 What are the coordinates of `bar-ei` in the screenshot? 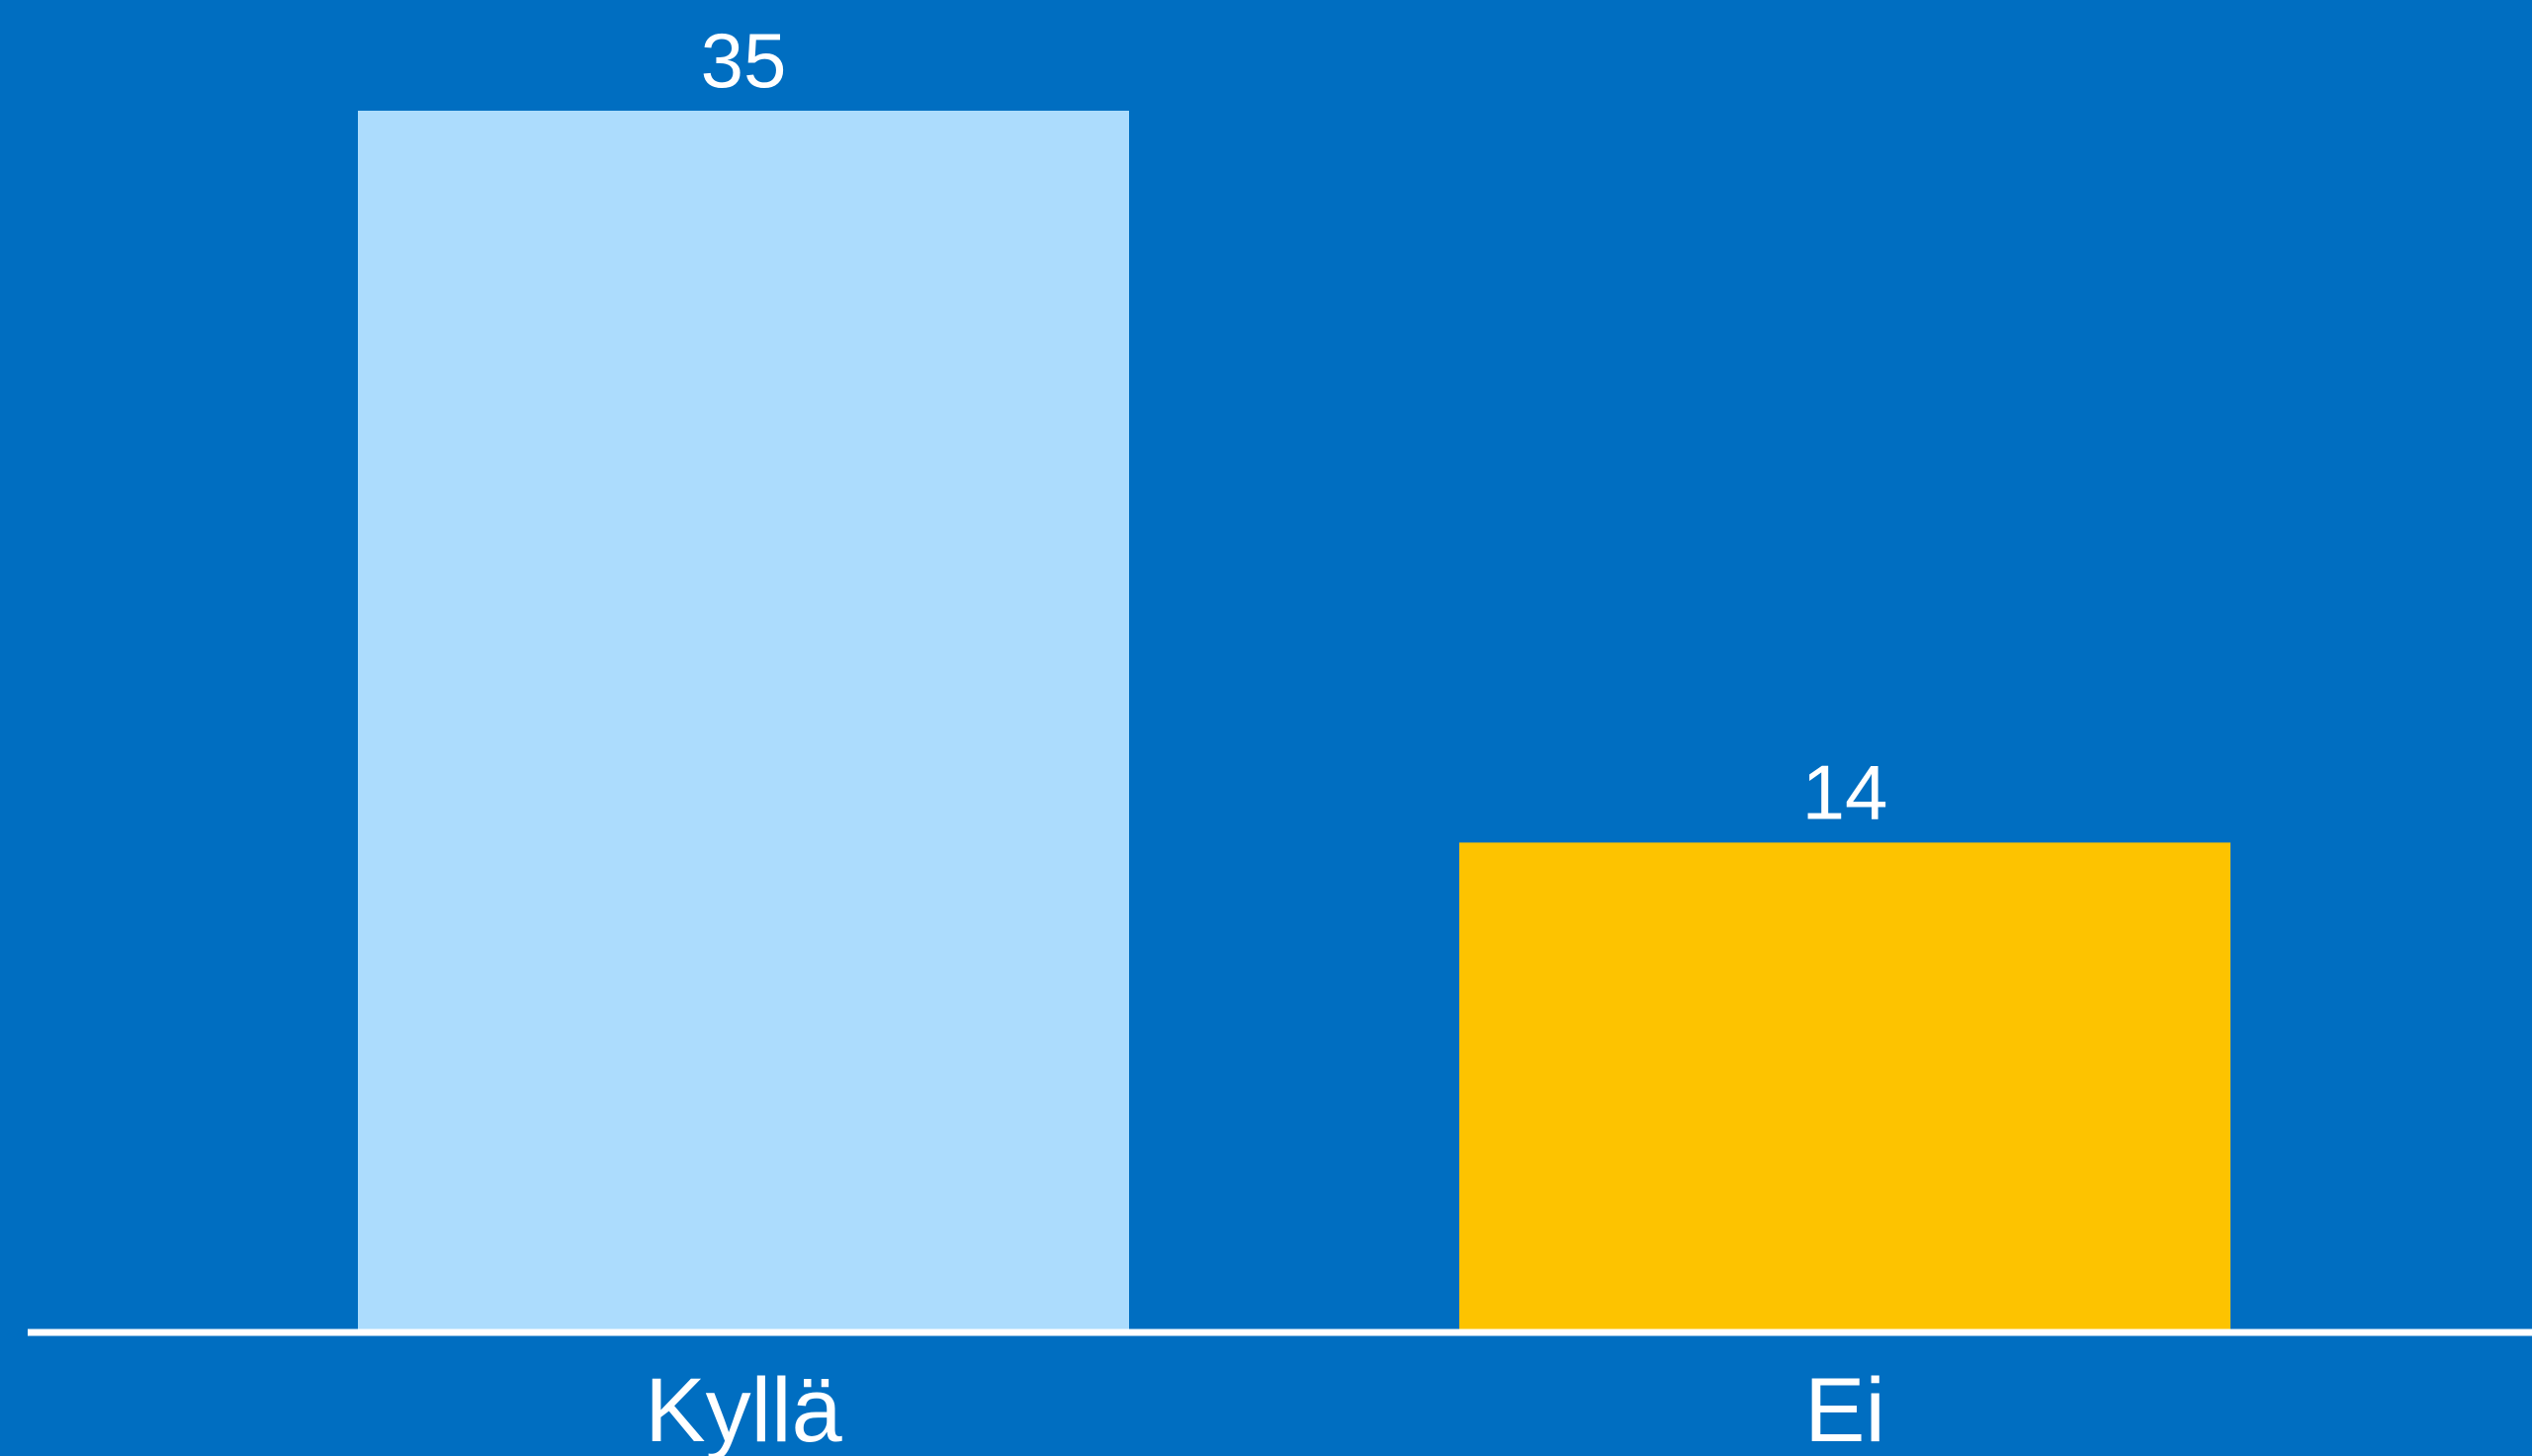 It's located at (1844, 1086).